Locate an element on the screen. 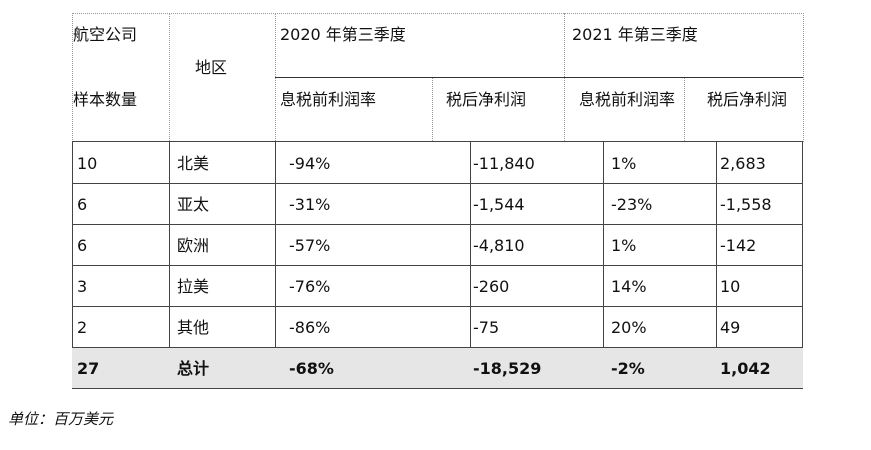  ebit-margin-2021: 20% is located at coordinates (629, 327).